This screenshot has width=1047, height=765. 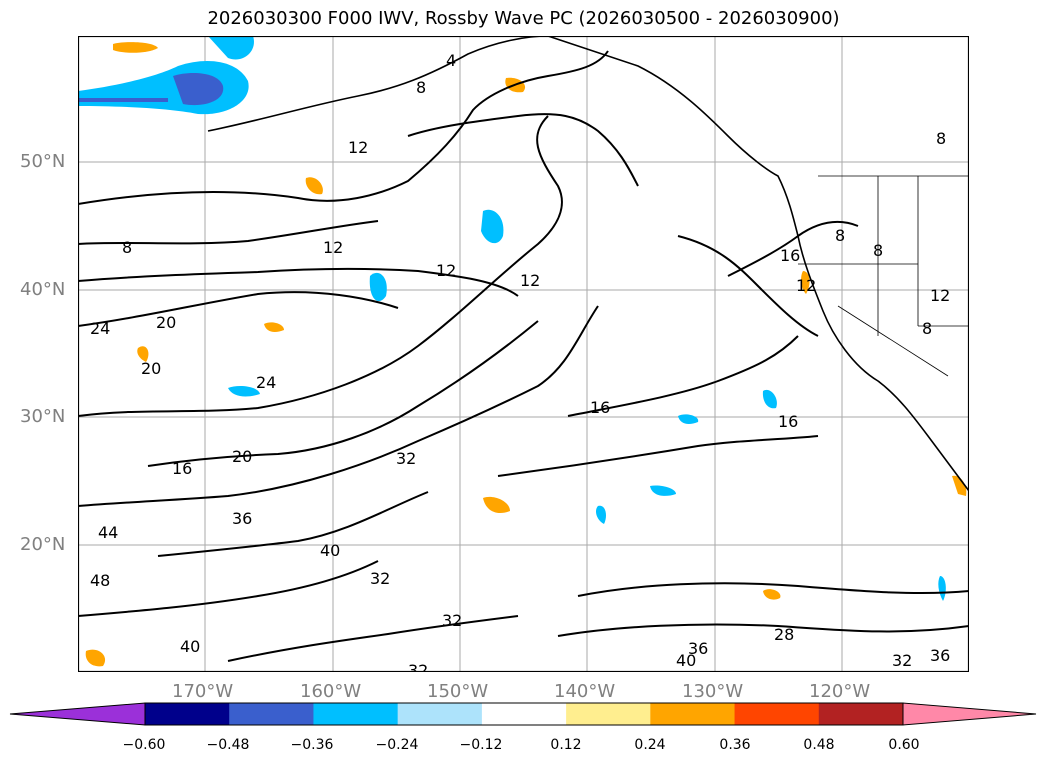 I want to click on colorbar, so click(x=523, y=714).